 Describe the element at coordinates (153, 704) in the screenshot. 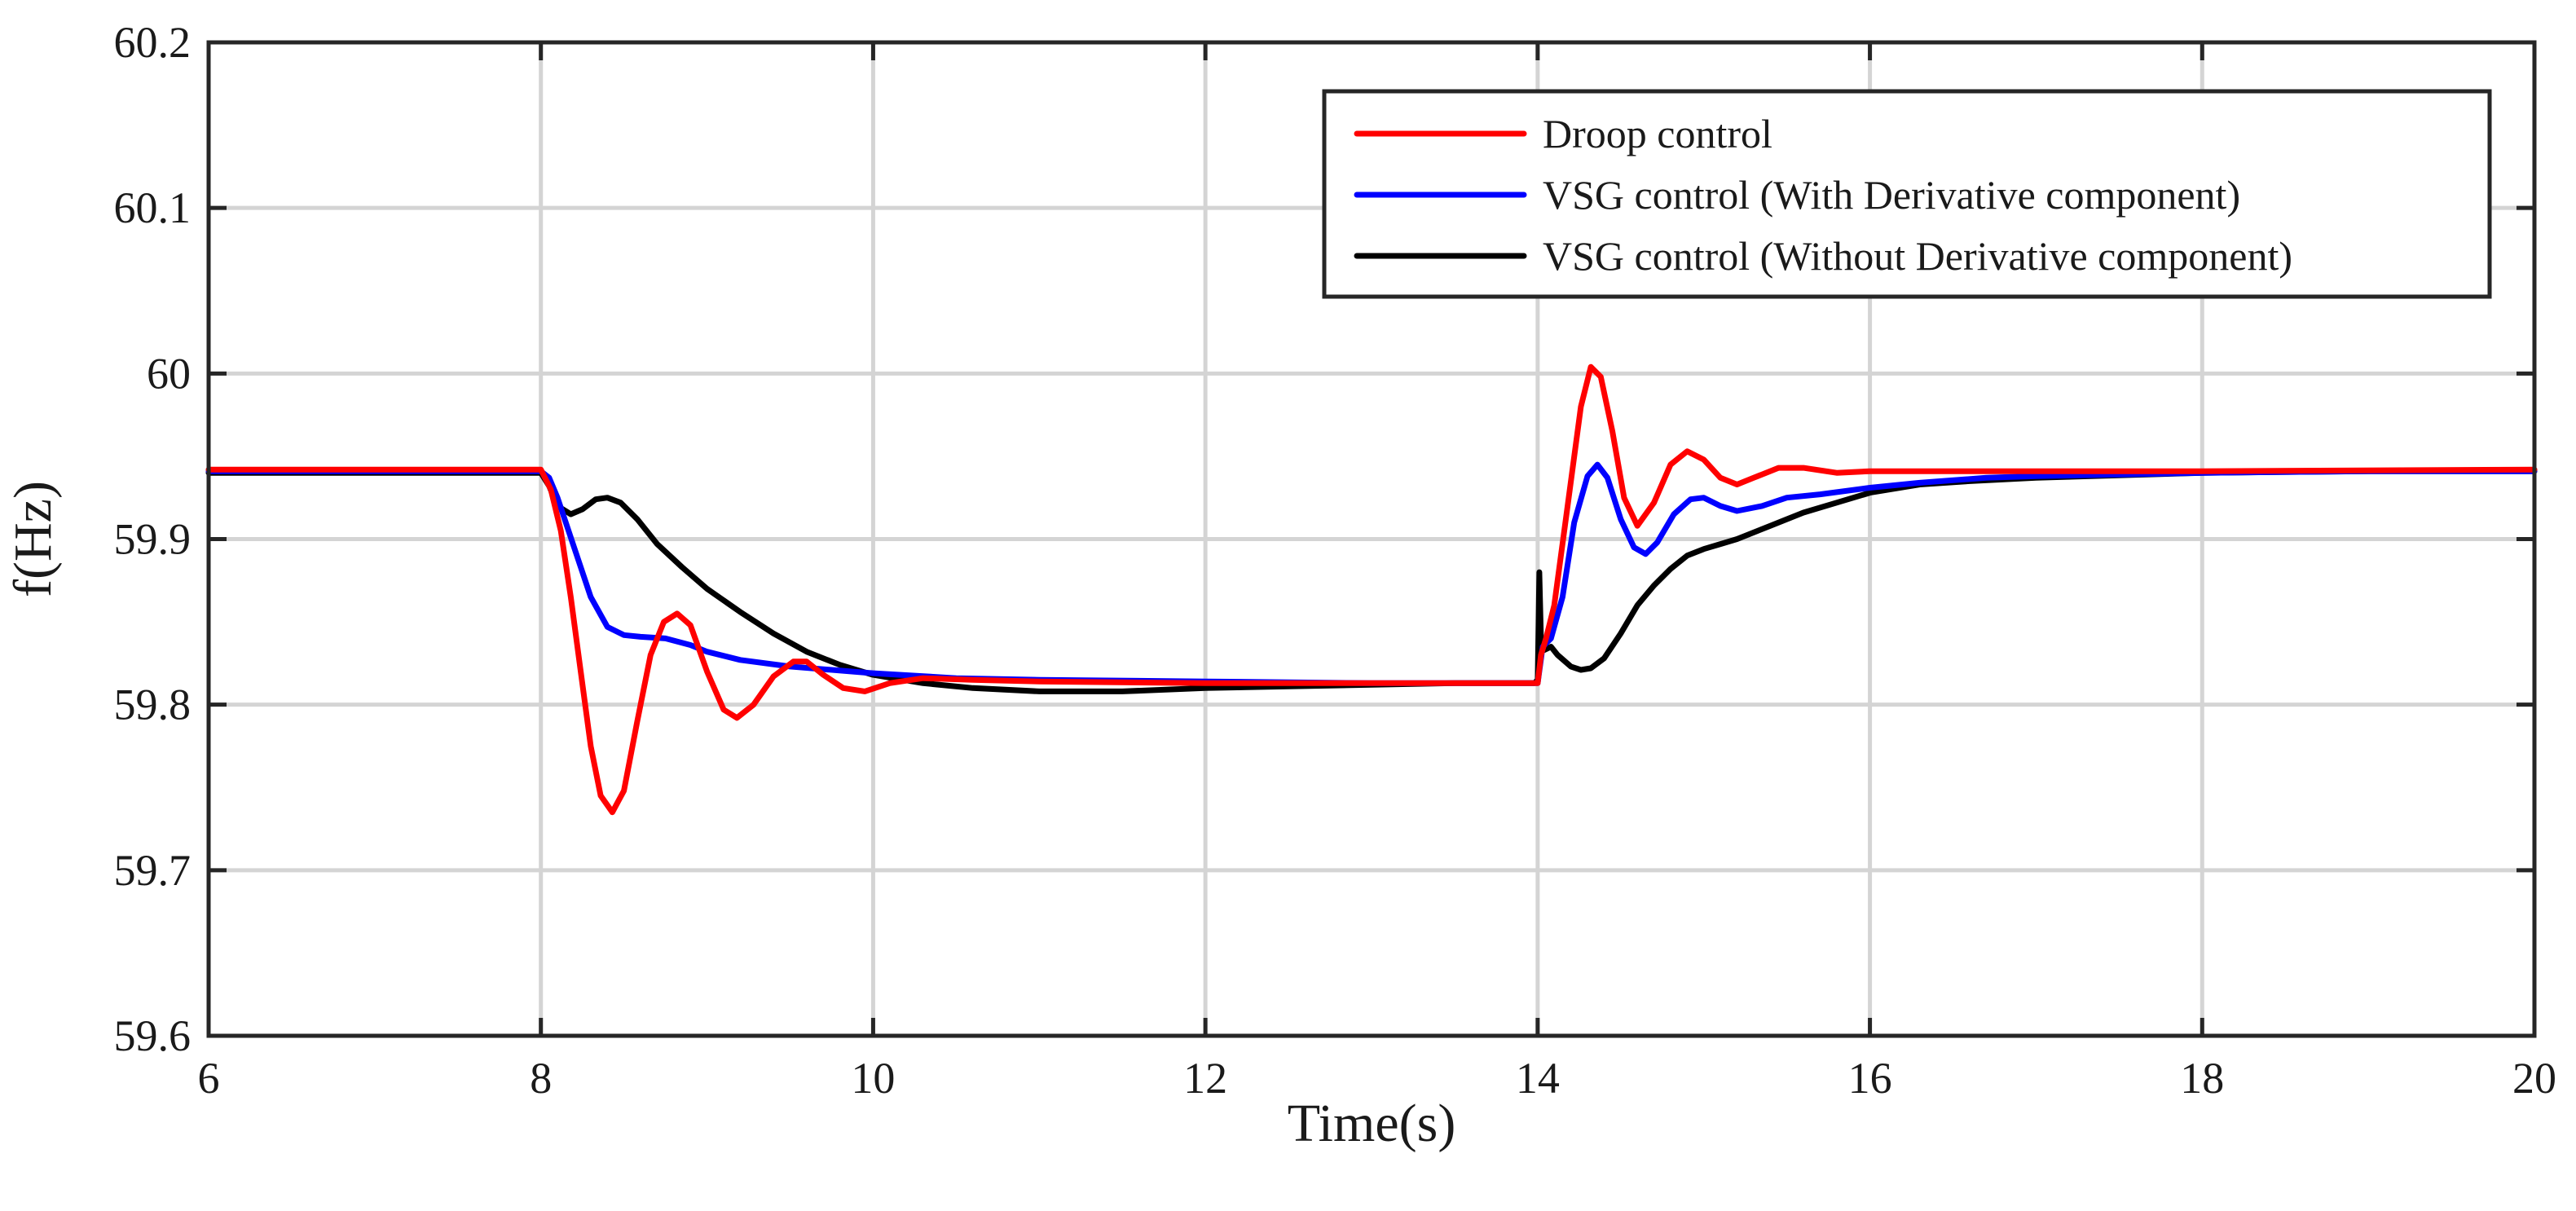

I see `y-tick-label: 59.8` at that location.